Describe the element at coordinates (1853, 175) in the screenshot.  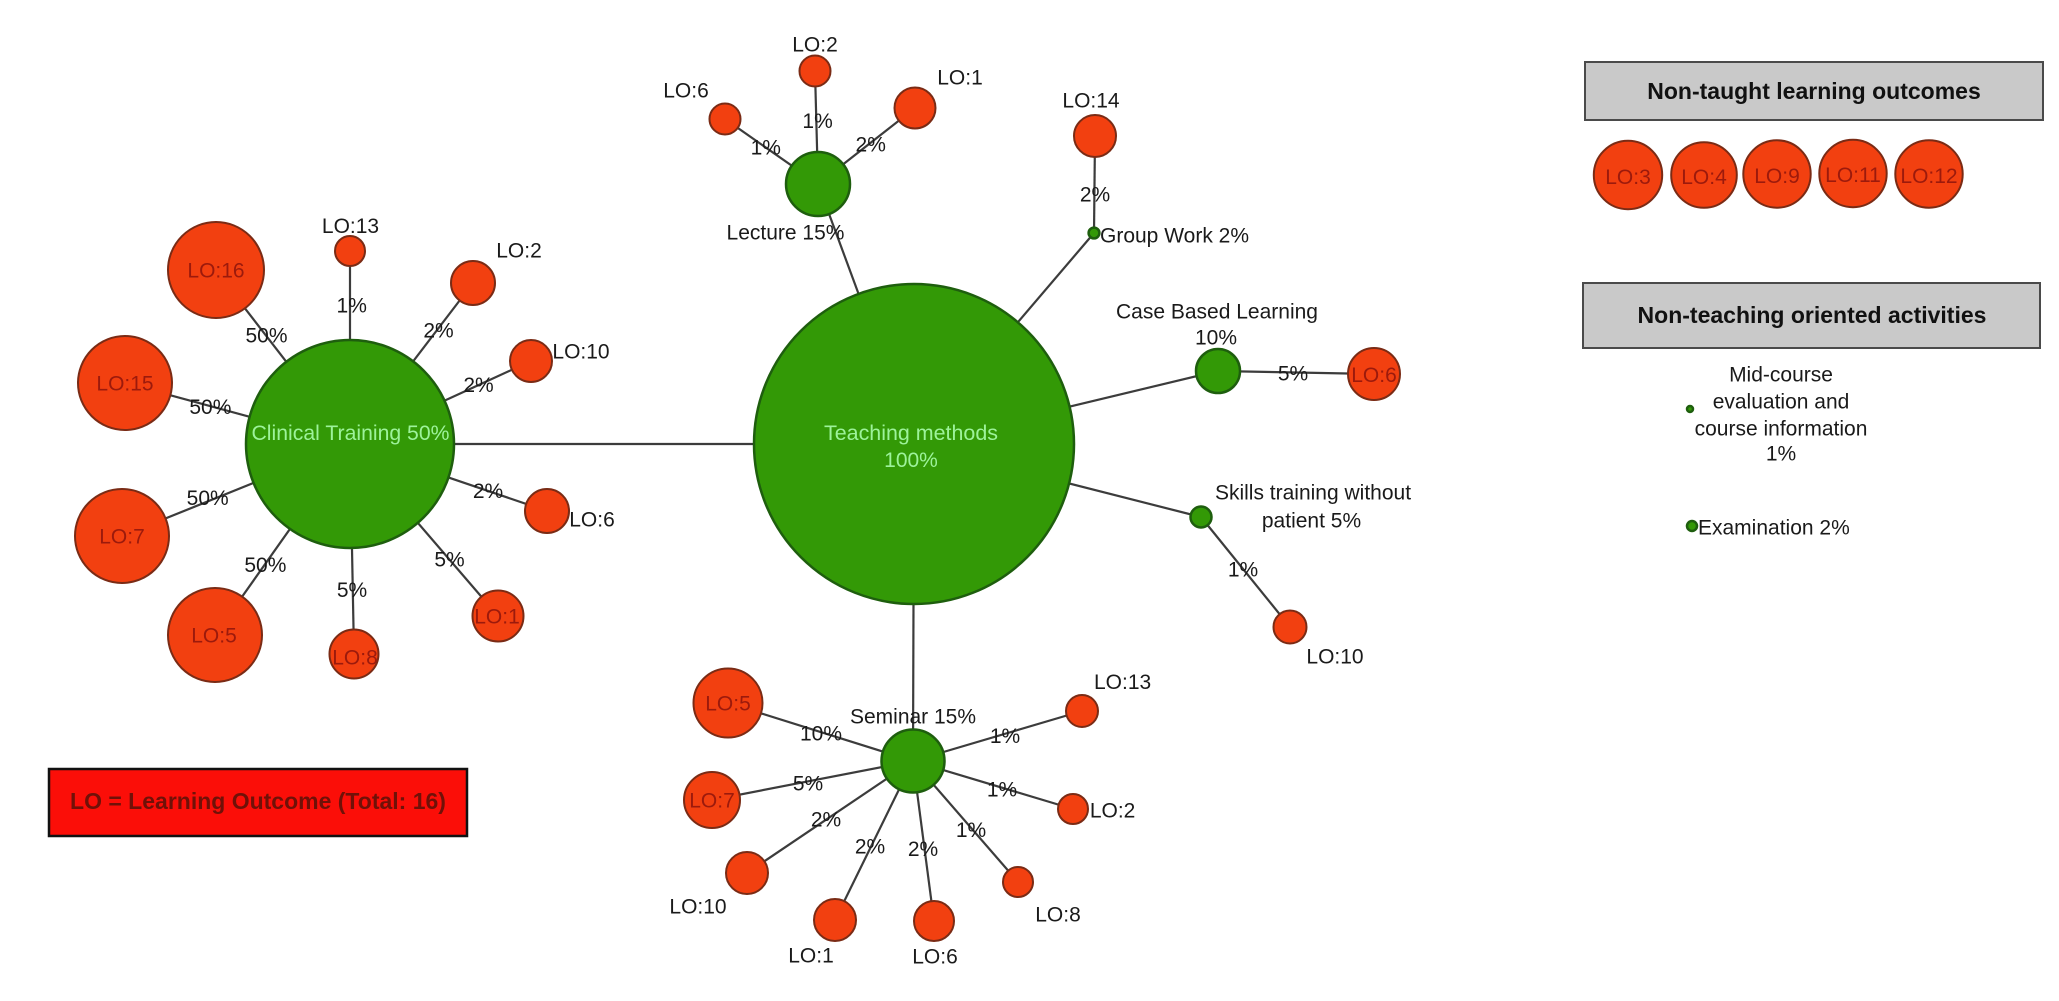
I see `svg-text: LO:11` at that location.